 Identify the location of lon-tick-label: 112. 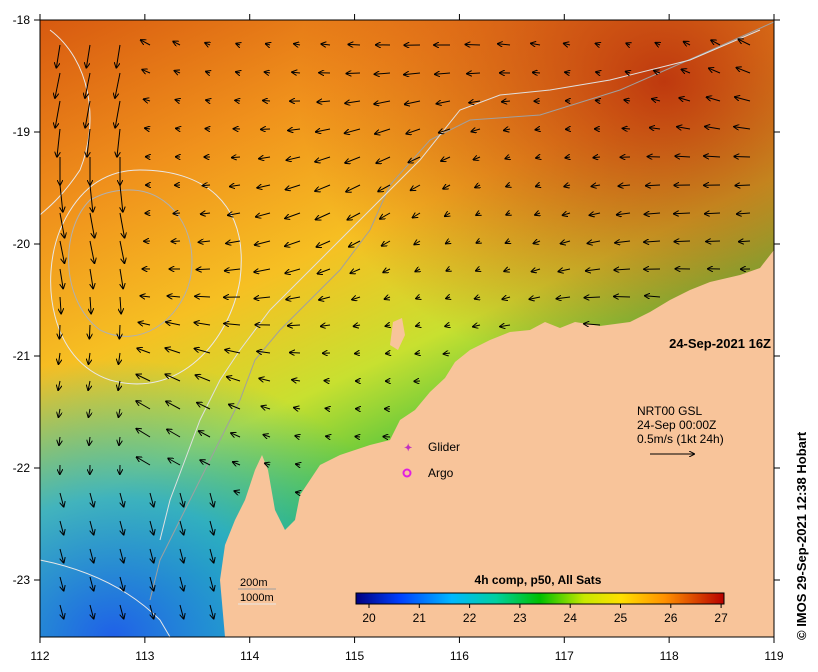
(39, 656).